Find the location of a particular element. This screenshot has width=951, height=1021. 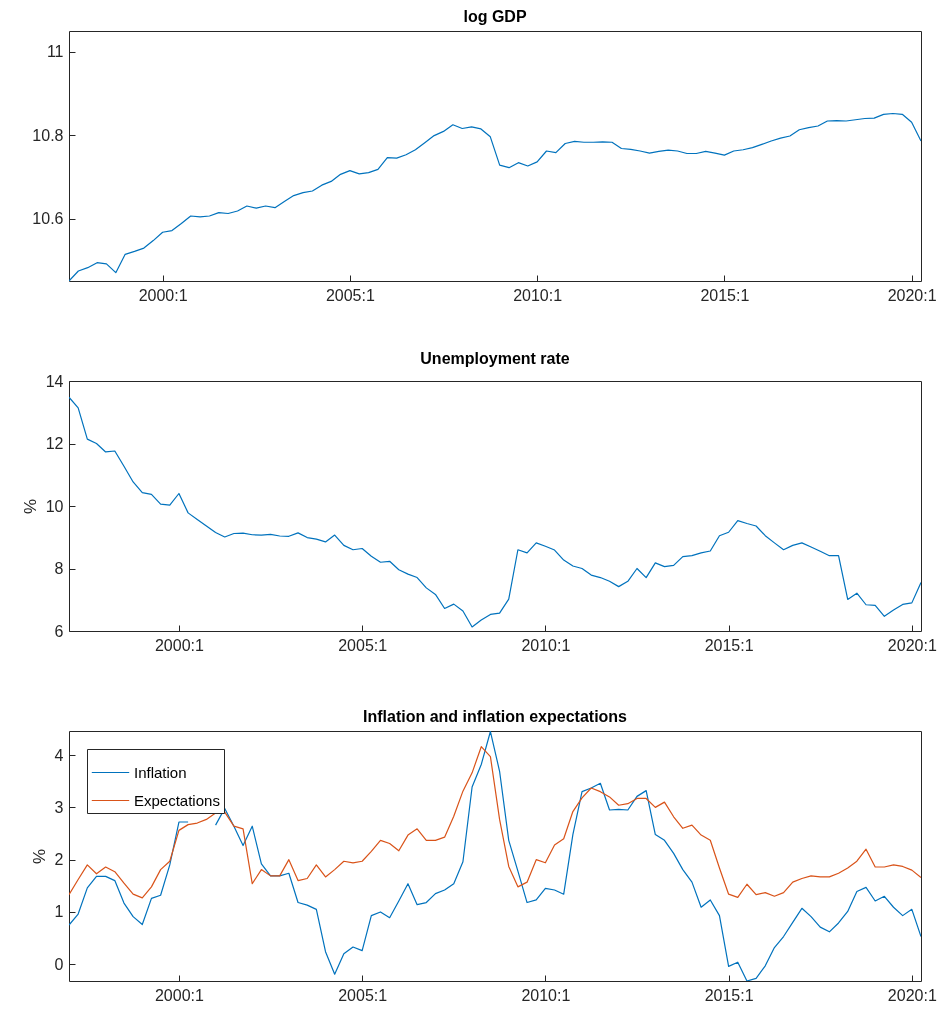

legend-label: Inflation is located at coordinates (160, 772).